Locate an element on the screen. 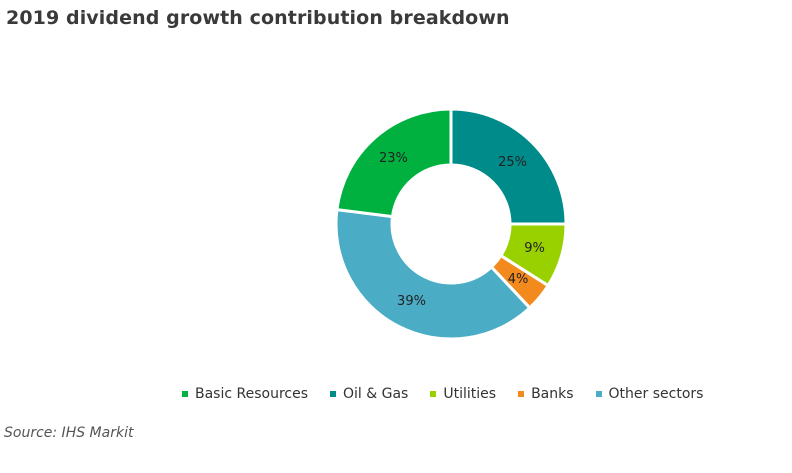 This screenshot has width=792, height=473. legend-label: Basic Resources is located at coordinates (252, 394).